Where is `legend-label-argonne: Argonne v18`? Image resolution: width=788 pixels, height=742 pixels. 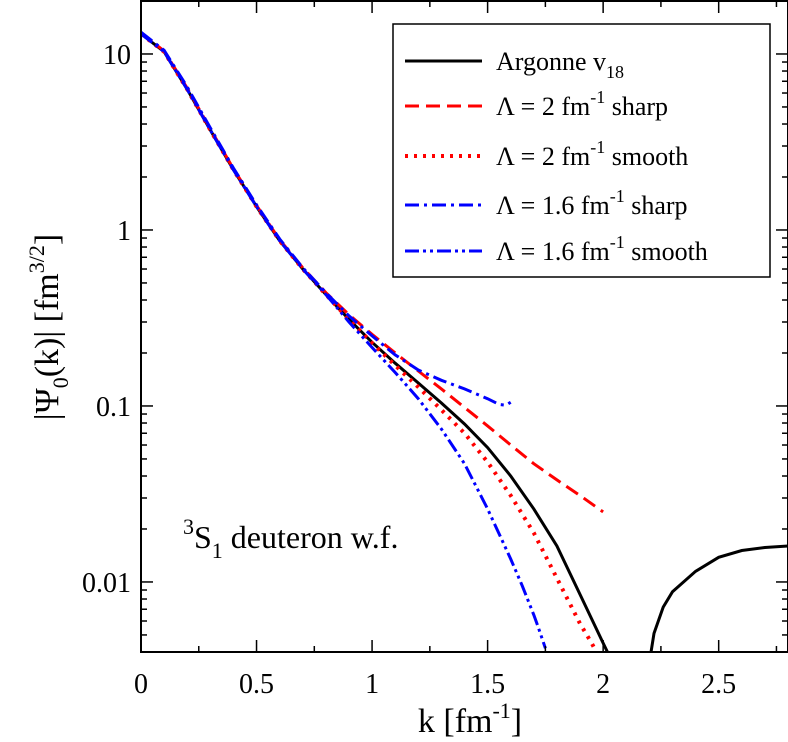 legend-label-argonne: Argonne v18 is located at coordinates (560, 64).